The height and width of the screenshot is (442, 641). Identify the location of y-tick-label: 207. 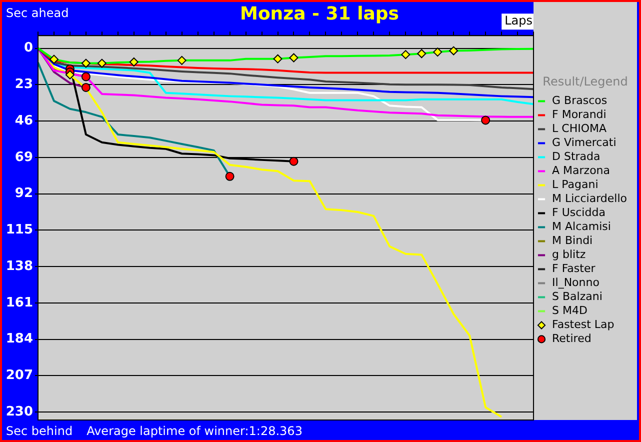
(19, 376).